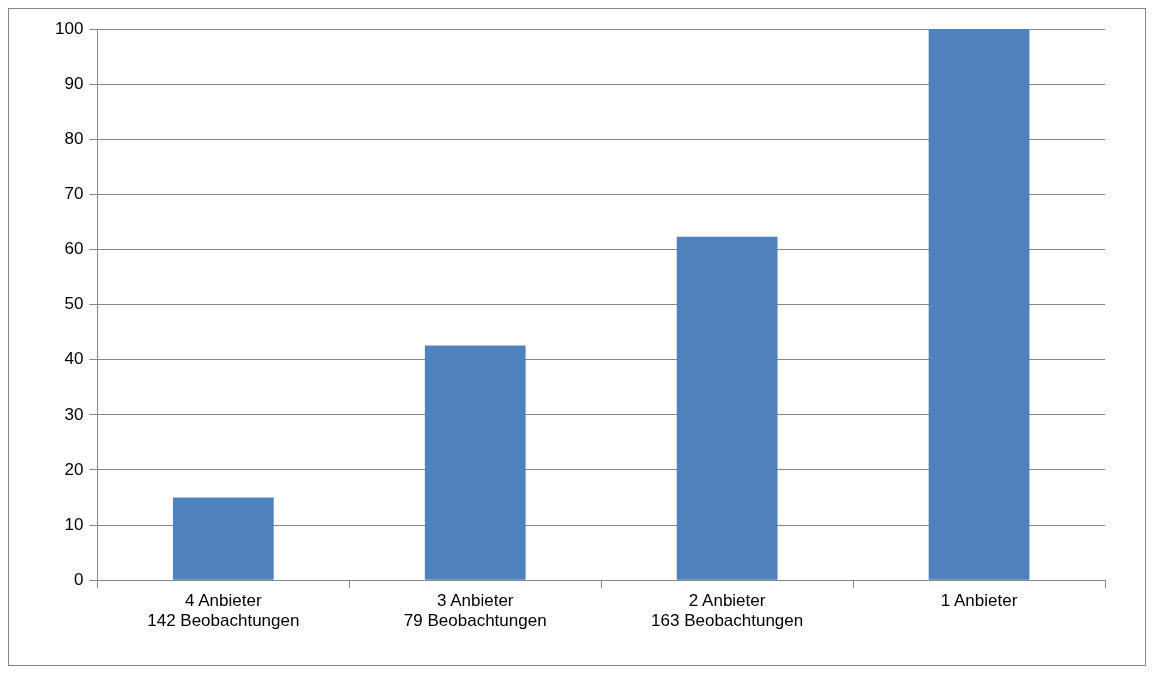 The image size is (1154, 674). I want to click on y-tick-label: 50, so click(74, 304).